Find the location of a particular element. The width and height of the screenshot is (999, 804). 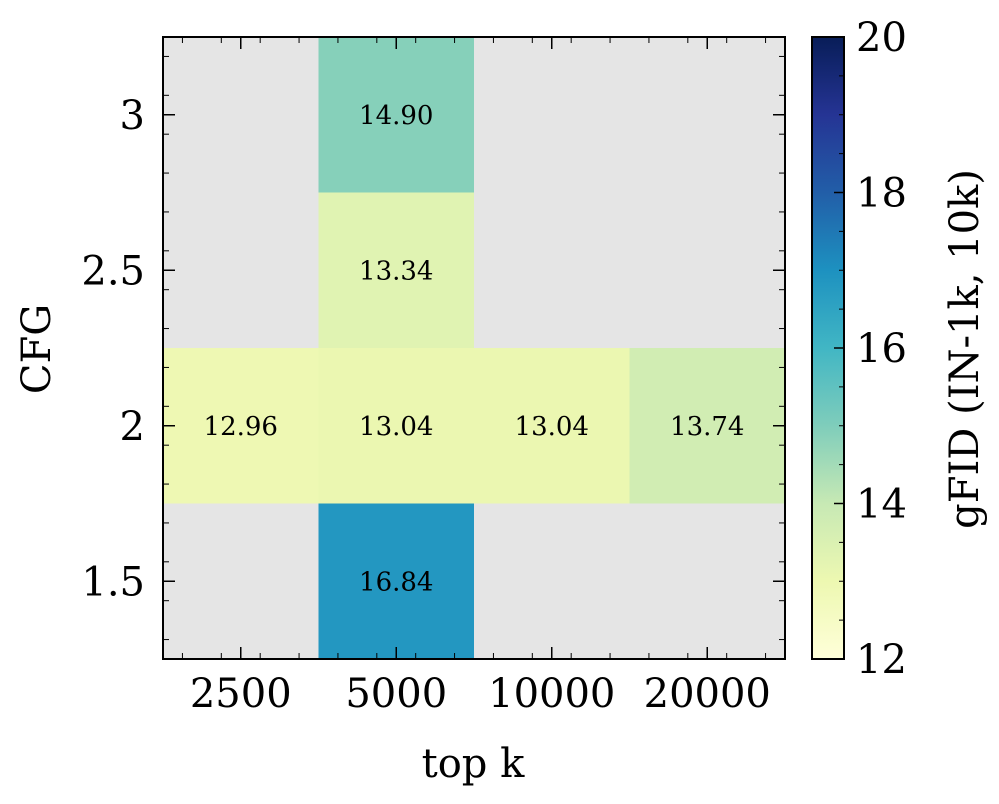

x-tick-label: 20000 is located at coordinates (707, 694).